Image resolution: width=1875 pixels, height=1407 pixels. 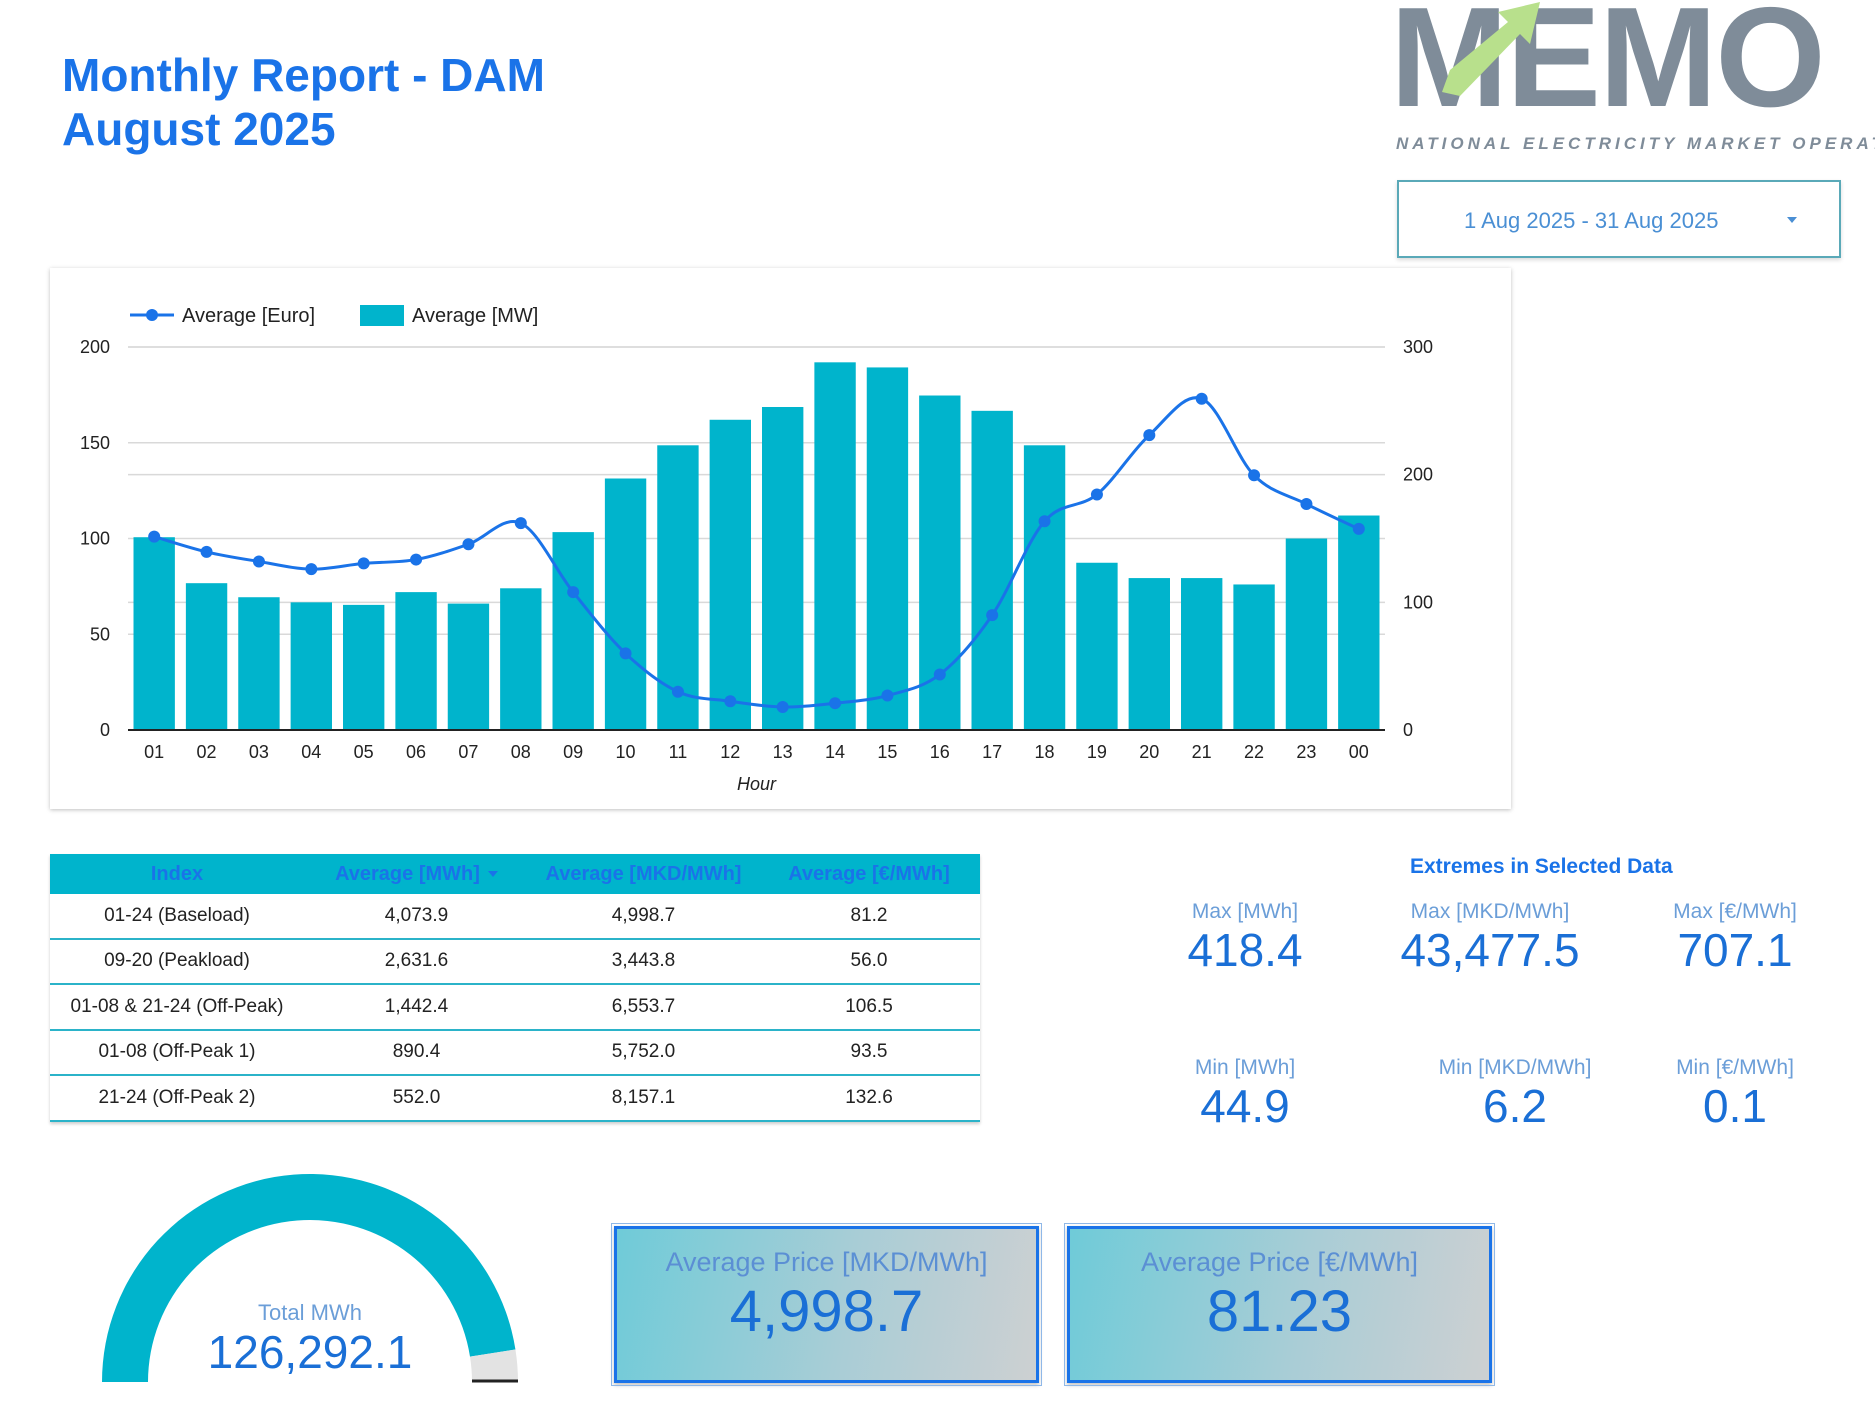 What do you see at coordinates (100, 634) in the screenshot?
I see `y-left-tick-label: 50` at bounding box center [100, 634].